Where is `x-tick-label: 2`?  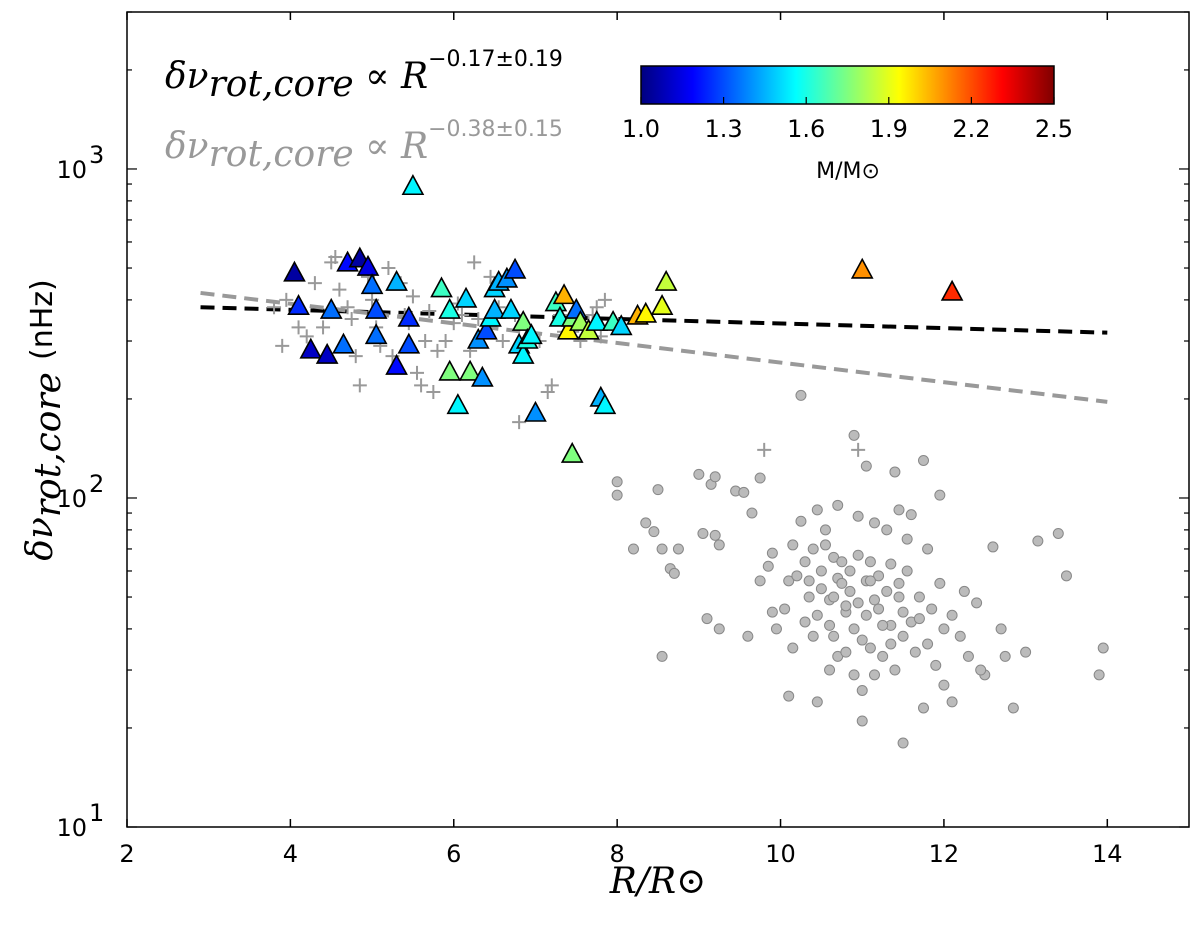
x-tick-label: 2 is located at coordinates (126, 854).